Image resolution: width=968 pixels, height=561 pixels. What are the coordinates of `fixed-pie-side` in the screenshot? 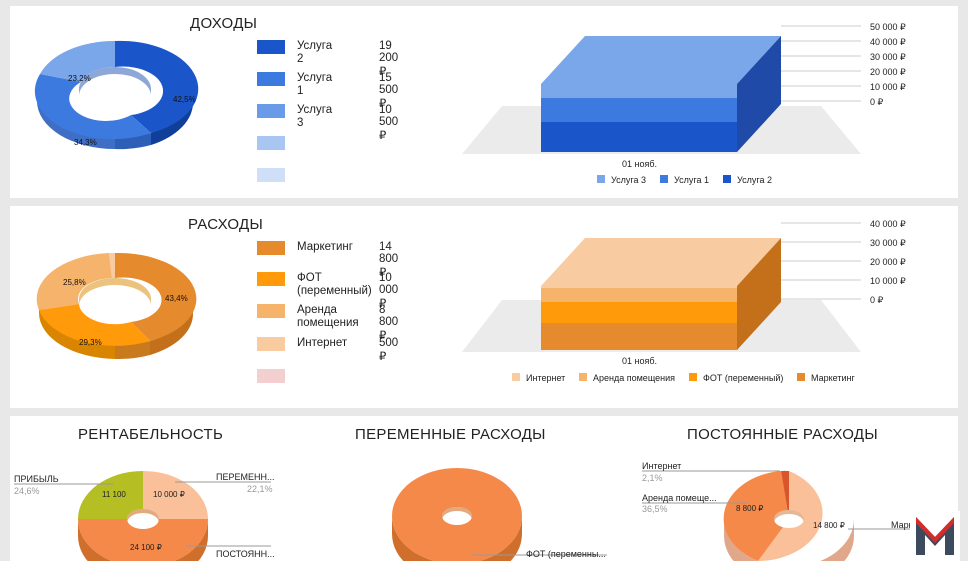 It's located at (789, 540).